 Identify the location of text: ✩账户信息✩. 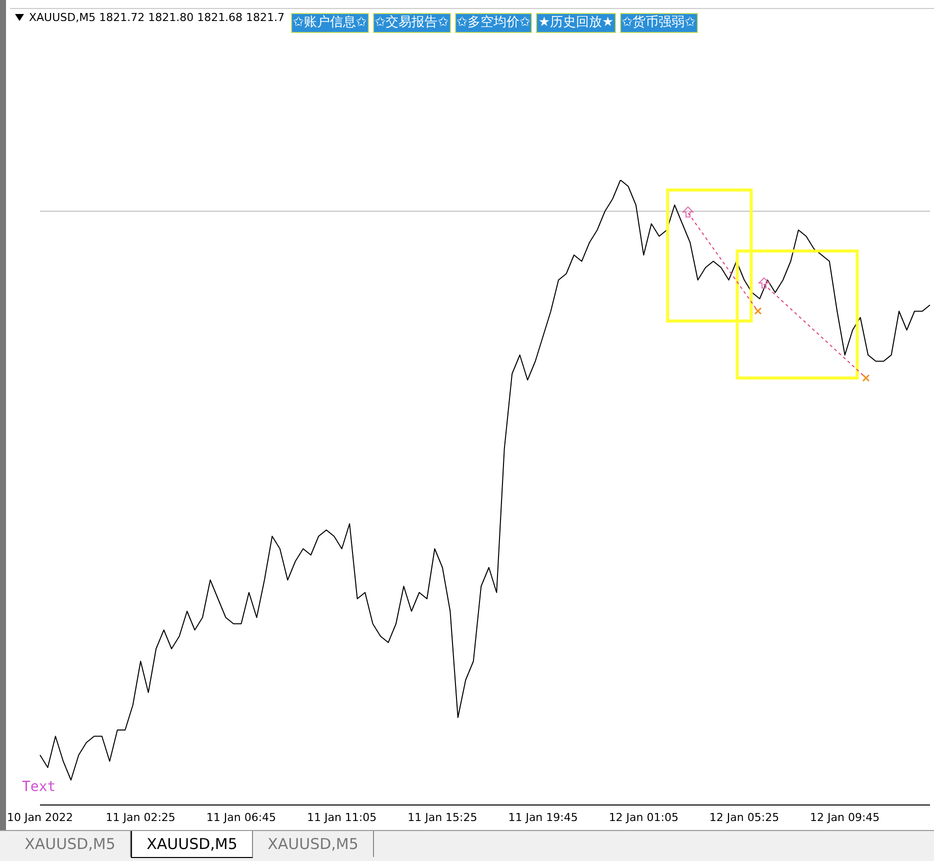
(330, 23).